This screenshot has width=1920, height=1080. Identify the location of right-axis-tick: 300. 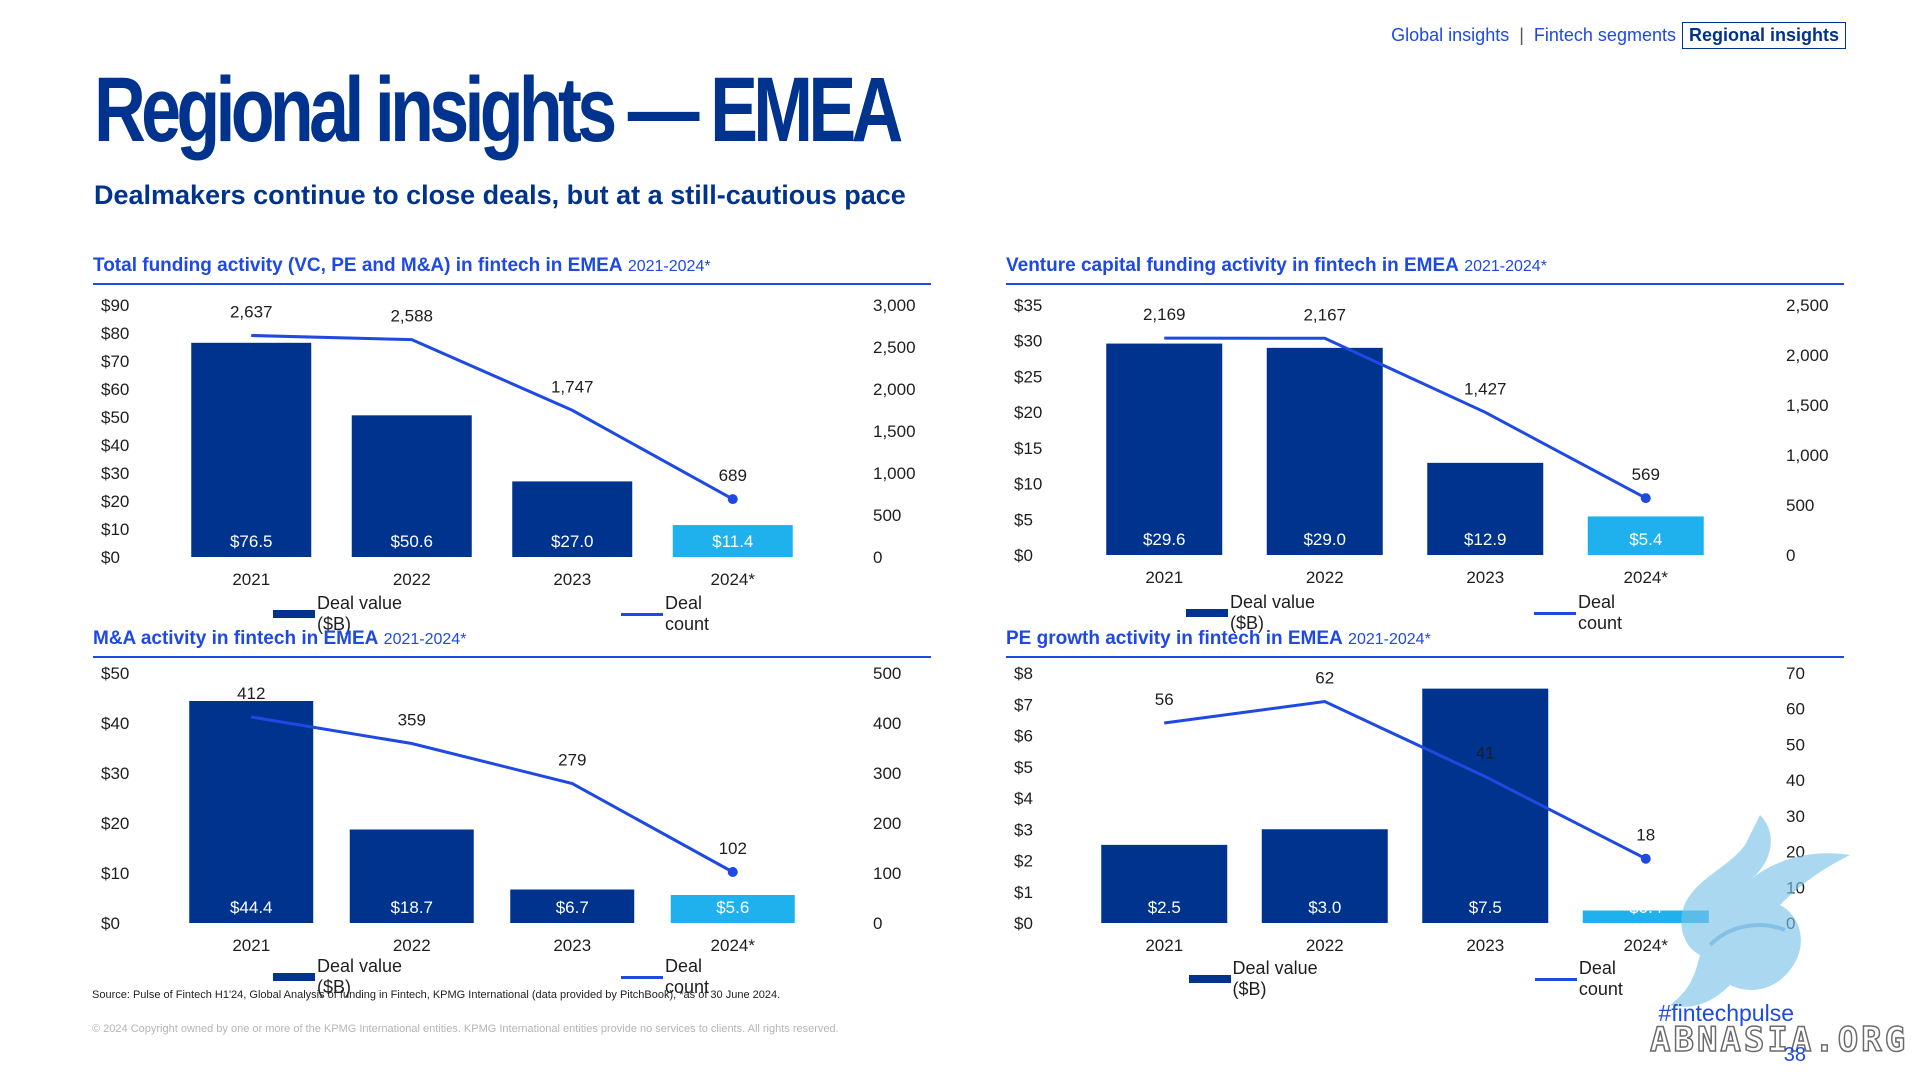
(887, 773).